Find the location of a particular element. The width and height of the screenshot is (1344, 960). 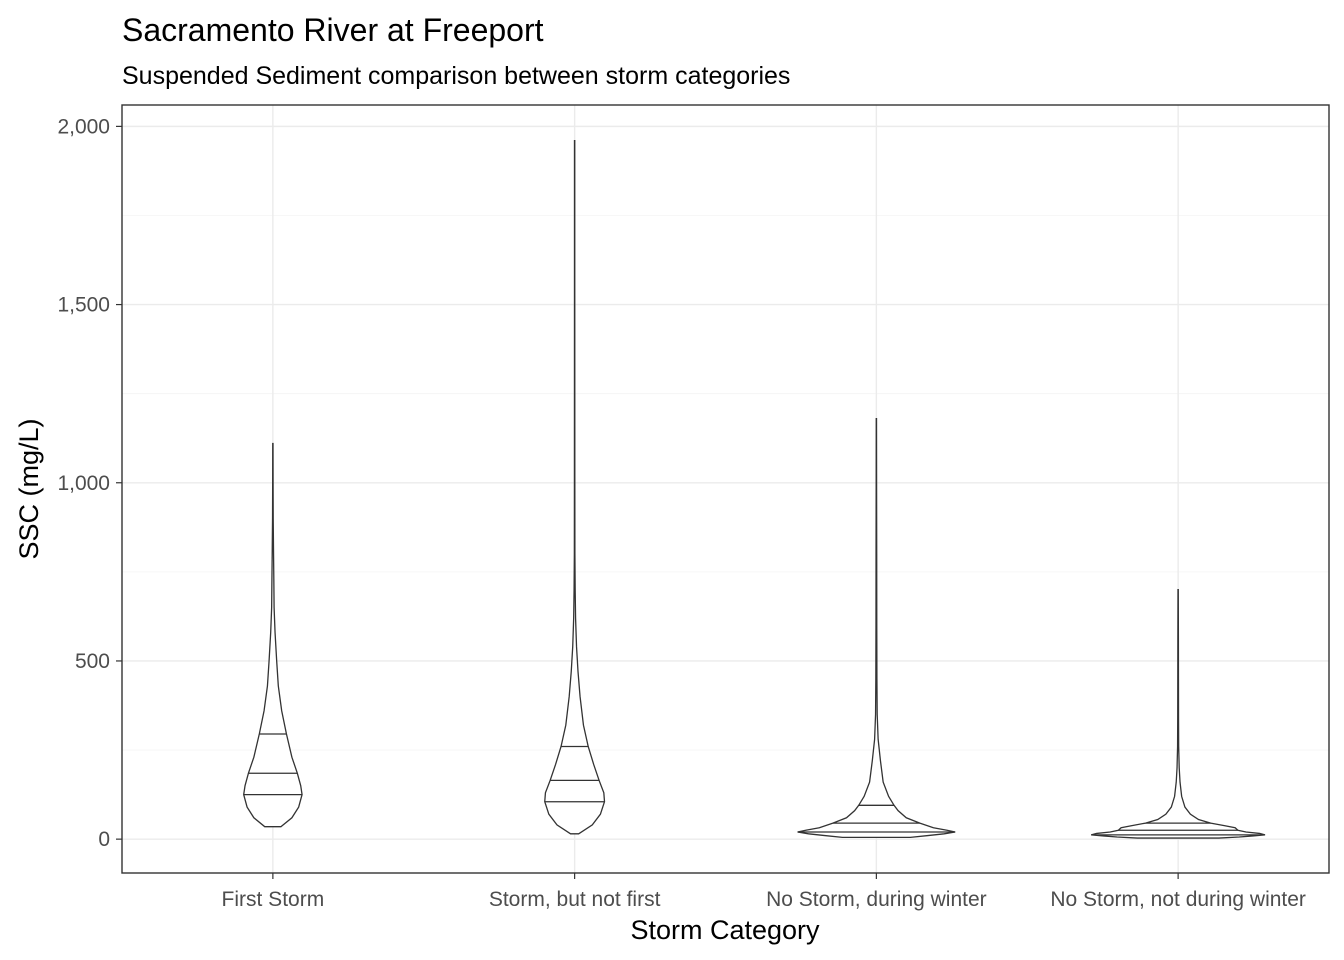

y-tick-label: 0 is located at coordinates (104, 839).